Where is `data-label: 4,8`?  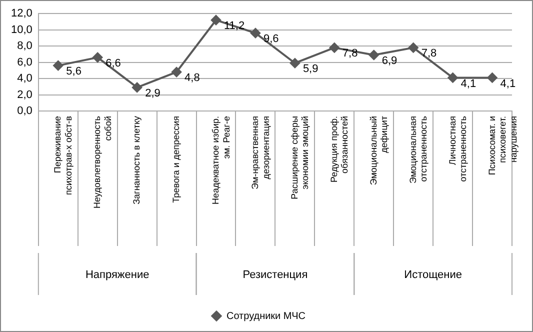
data-label: 4,8 is located at coordinates (192, 78).